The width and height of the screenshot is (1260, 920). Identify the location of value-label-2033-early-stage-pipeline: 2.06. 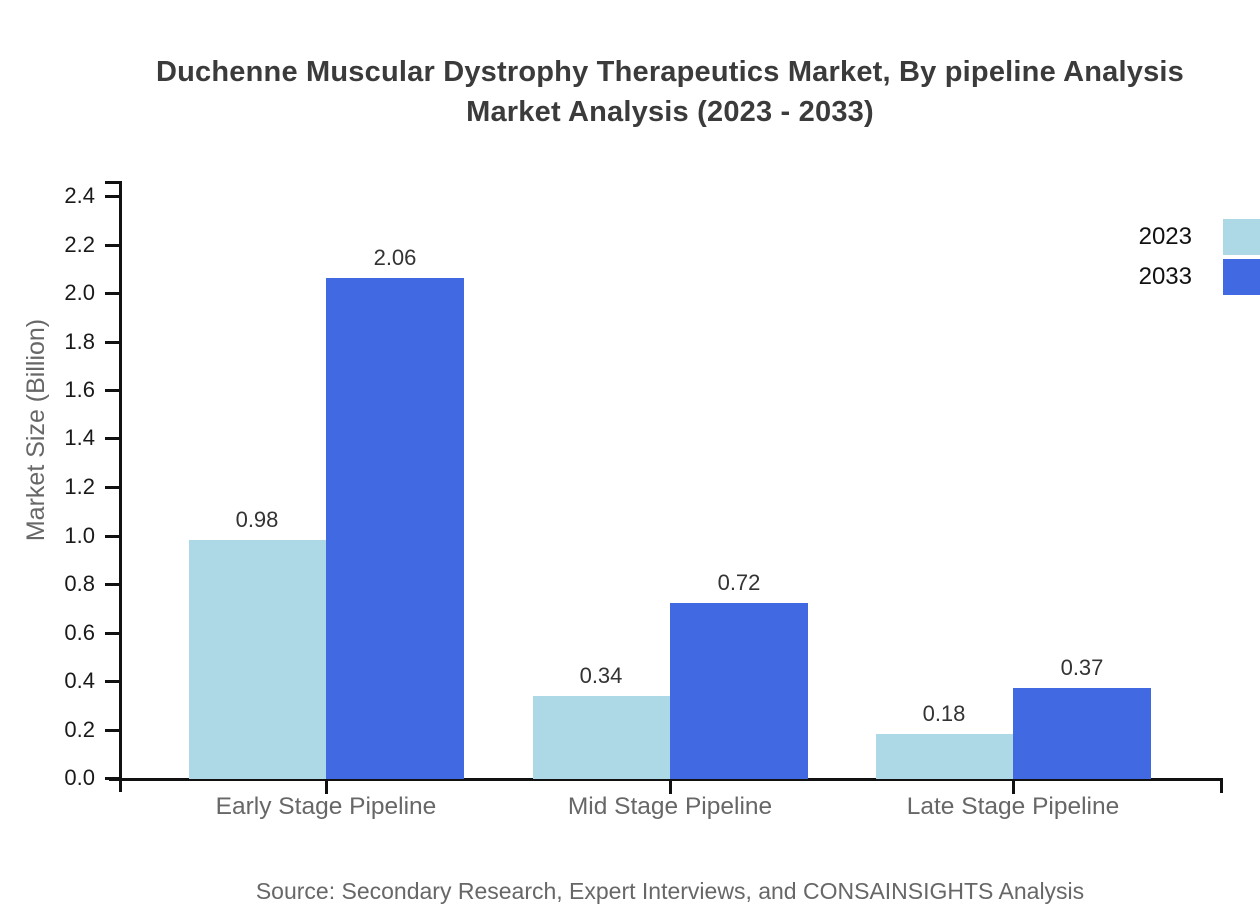
(395, 257).